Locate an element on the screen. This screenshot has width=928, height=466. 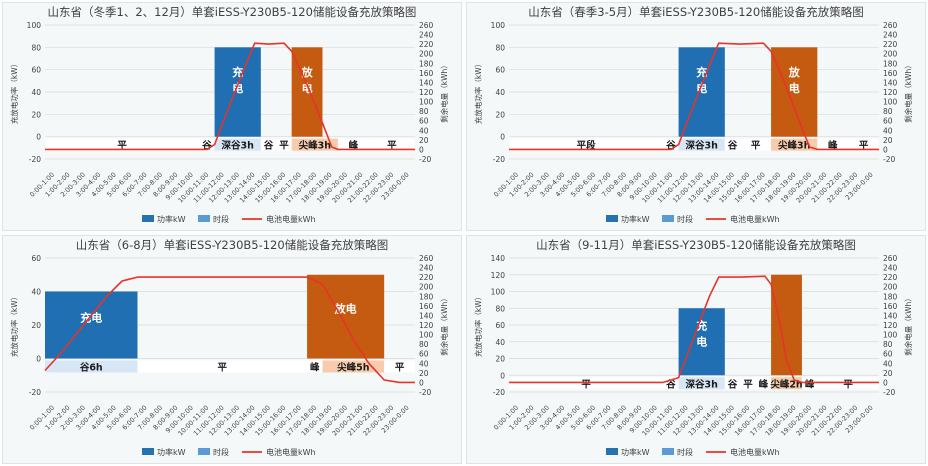
bar-label-char: 放 is located at coordinates (794, 72).